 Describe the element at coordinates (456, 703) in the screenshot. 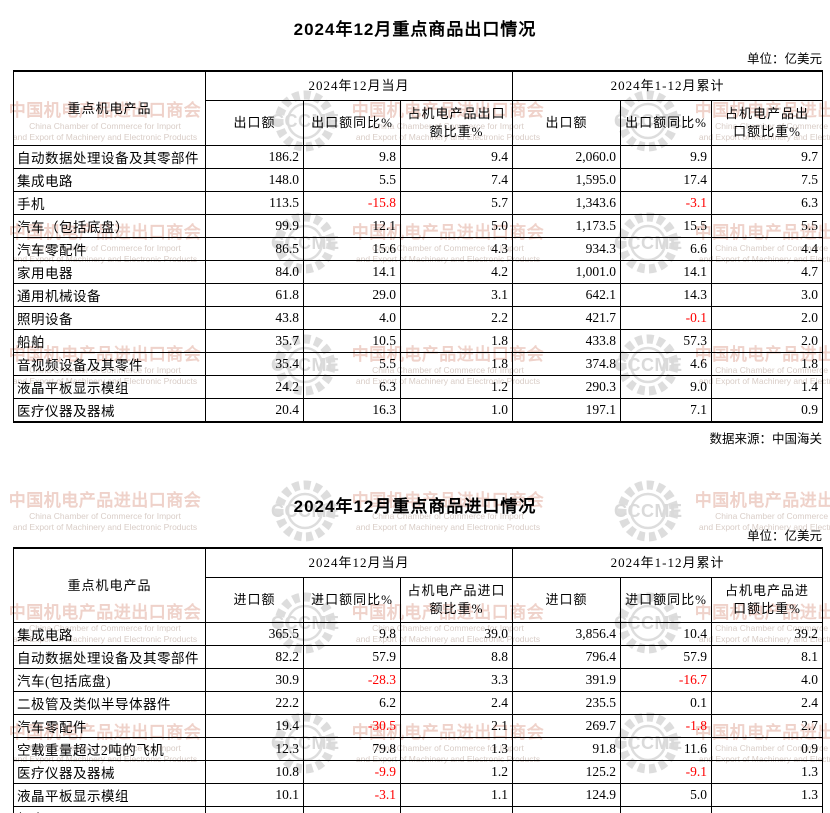

I see `value-cell: 2.4` at that location.